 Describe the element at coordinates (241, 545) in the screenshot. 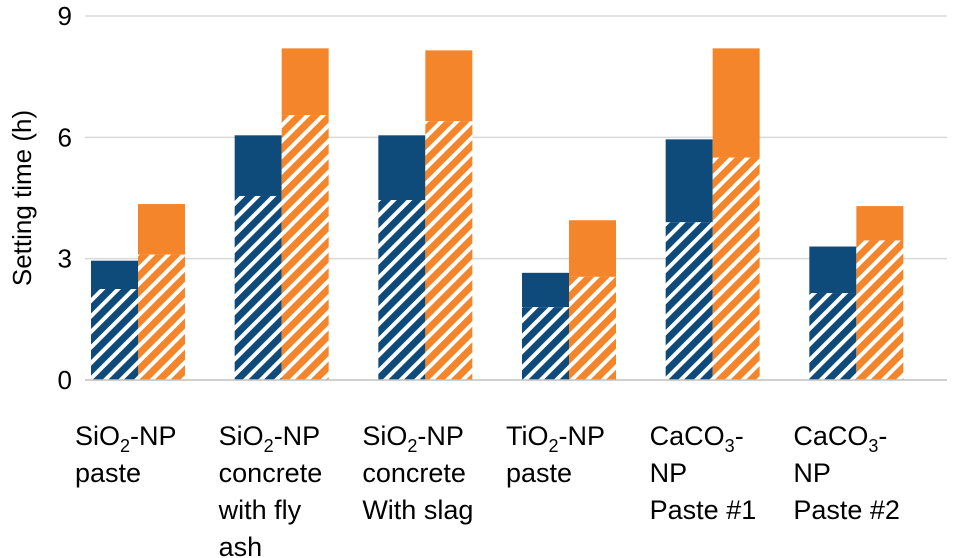

I see `category-label-line: ash` at that location.